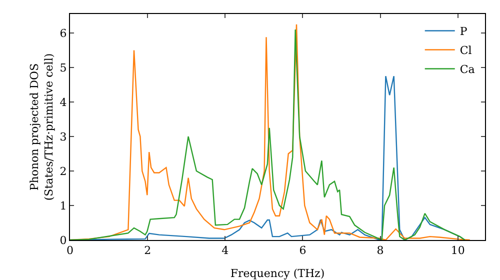 The image size is (500, 280). I want to click on x-tick-label: 4, so click(225, 251).